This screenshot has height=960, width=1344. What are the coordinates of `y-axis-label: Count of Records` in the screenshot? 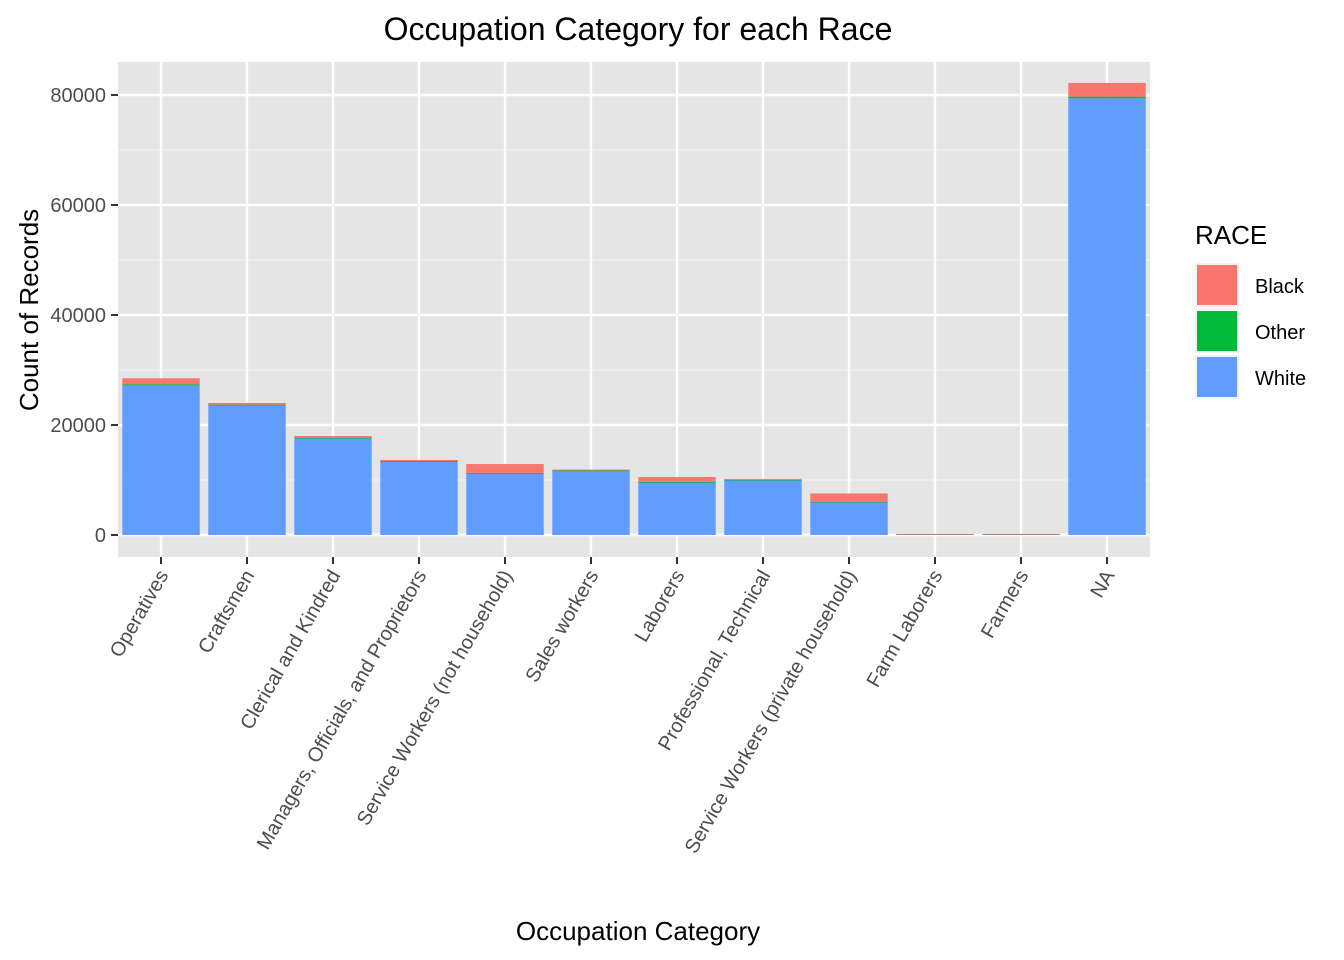 It's located at (29, 310).